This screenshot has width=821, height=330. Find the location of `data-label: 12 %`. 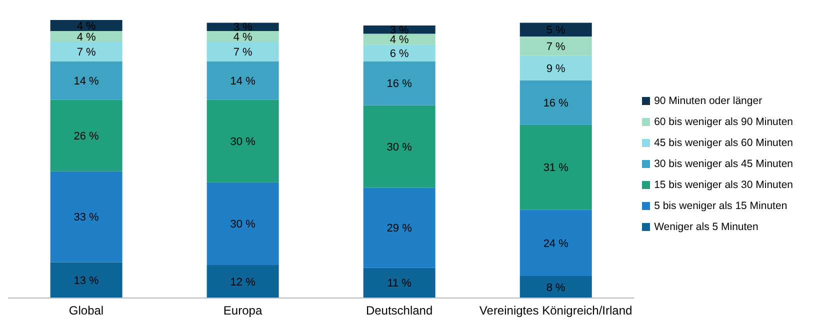

data-label: 12 % is located at coordinates (243, 282).